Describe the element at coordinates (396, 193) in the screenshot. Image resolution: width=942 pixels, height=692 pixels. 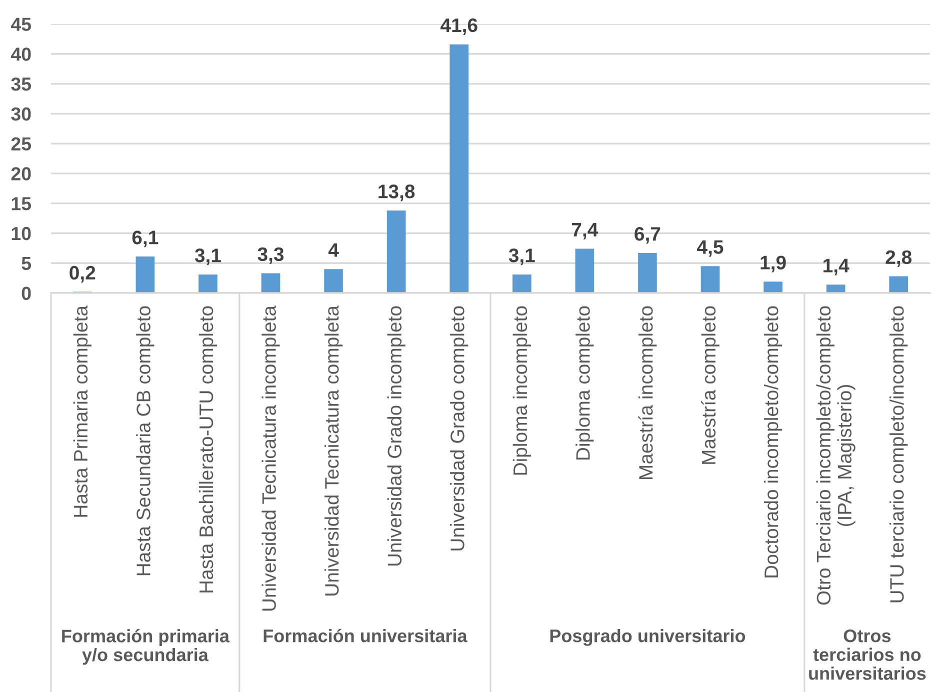
I see `data-label: 13,8` at that location.